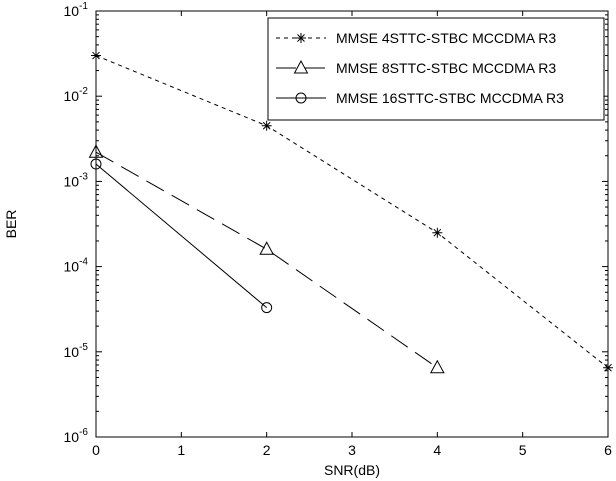 This screenshot has width=616, height=481. Describe the element at coordinates (11, 224) in the screenshot. I see `y-axis-label: BER` at that location.